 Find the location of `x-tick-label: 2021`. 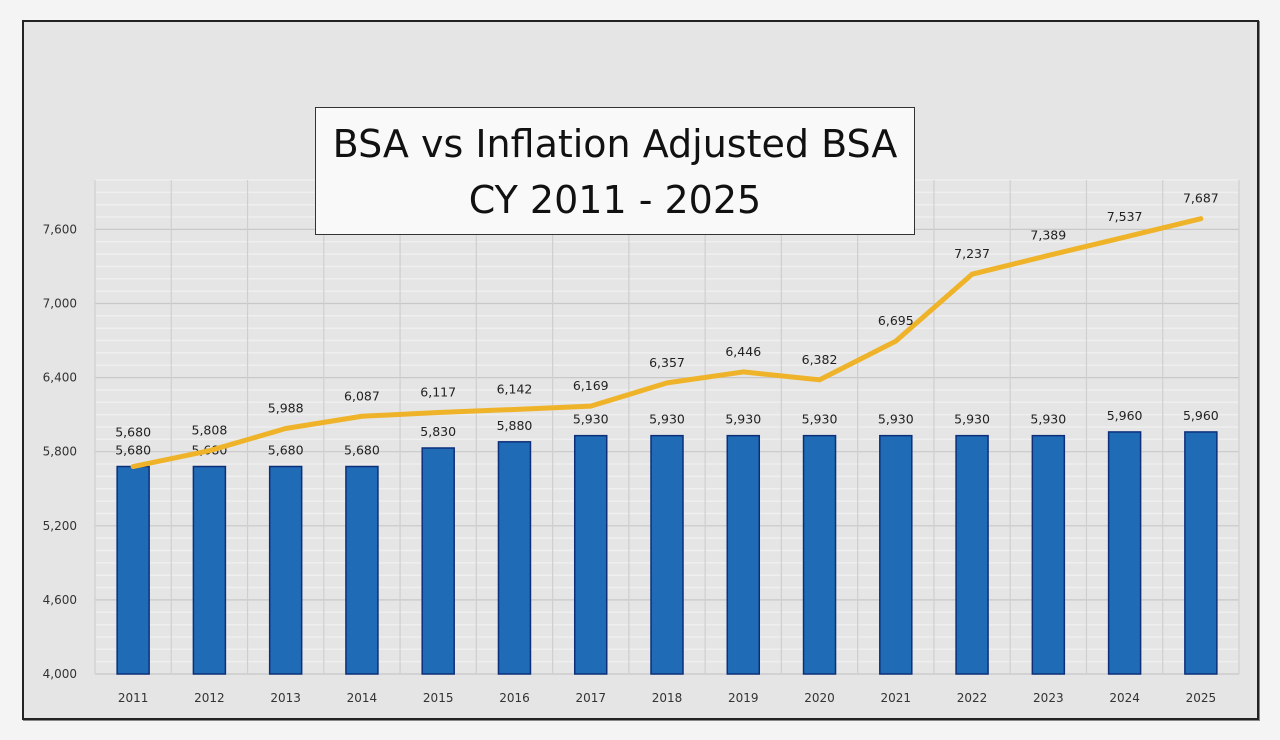

x-tick-label: 2021 is located at coordinates (896, 698).